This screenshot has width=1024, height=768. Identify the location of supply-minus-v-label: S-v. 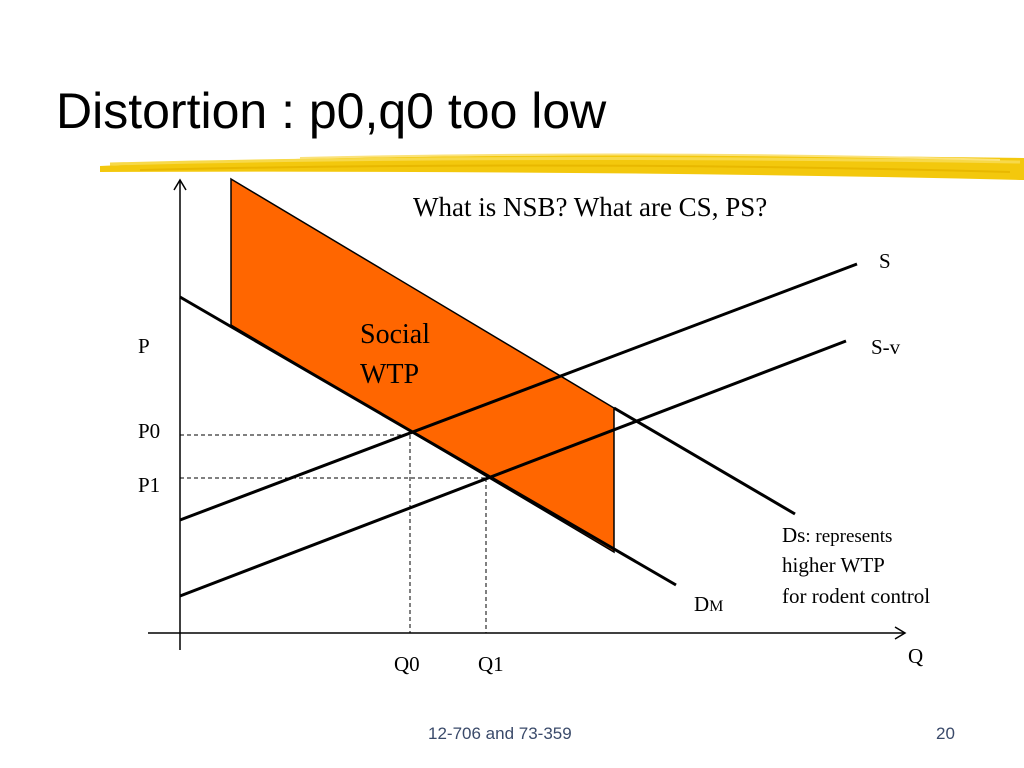
(886, 347).